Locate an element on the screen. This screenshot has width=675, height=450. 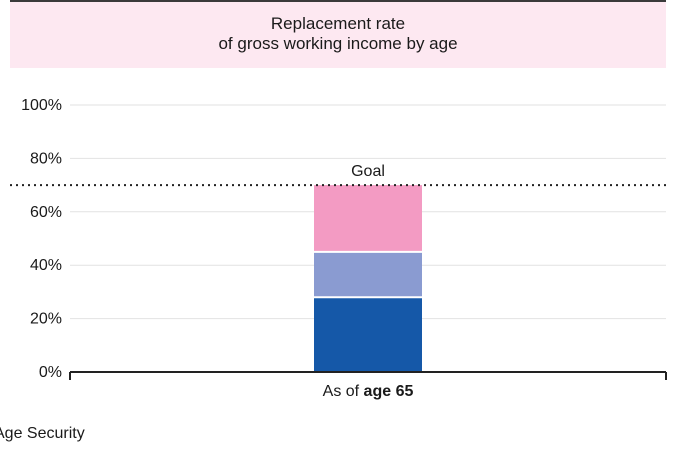
x-category-label-0: As of age 65 is located at coordinates (368, 391).